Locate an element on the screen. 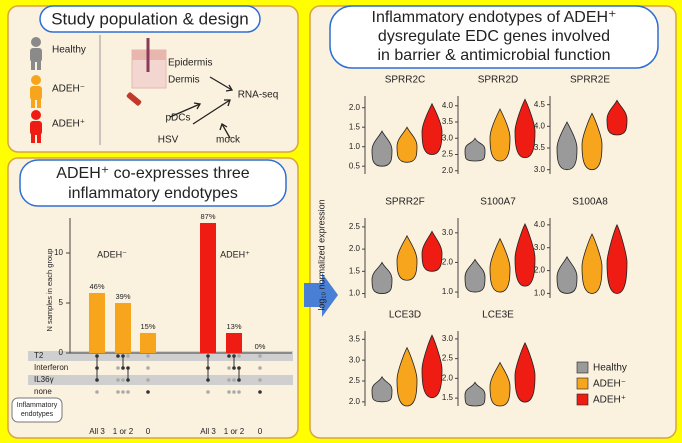 The width and height of the screenshot is (682, 443). gene-title: SPRR2F is located at coordinates (404, 202).